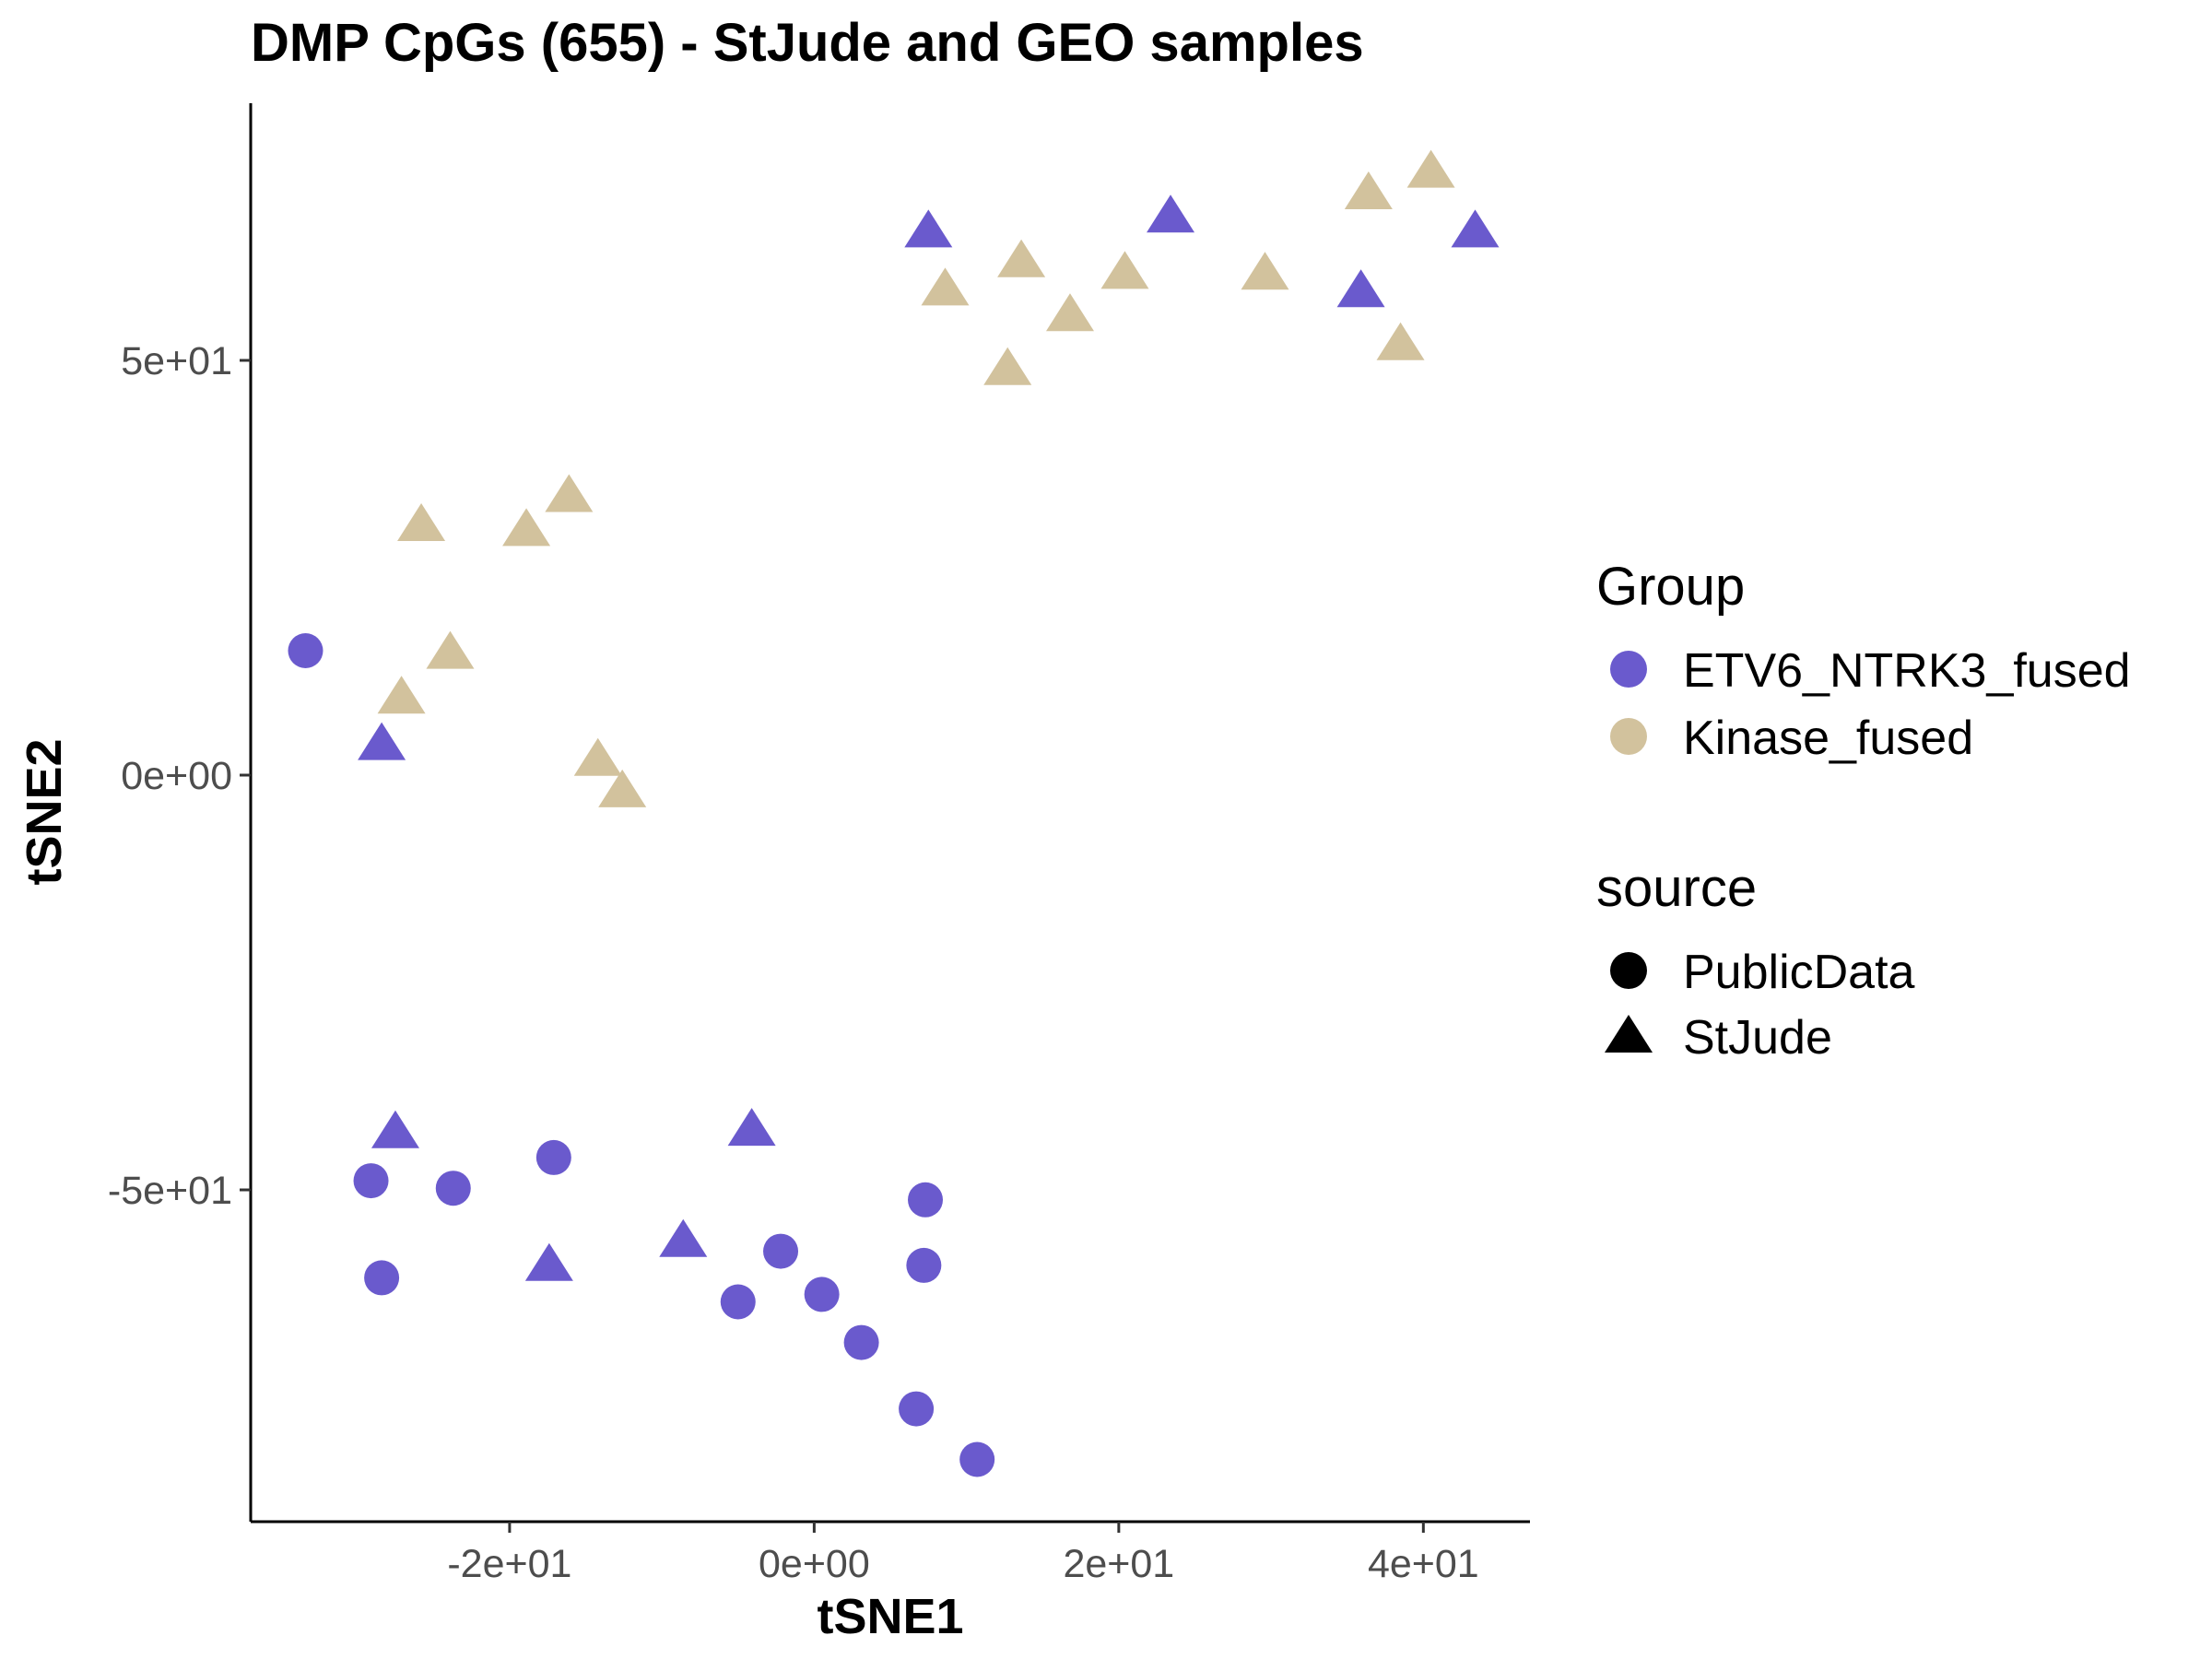  I want to click on legend-group-marker-etv6, so click(1628, 669).